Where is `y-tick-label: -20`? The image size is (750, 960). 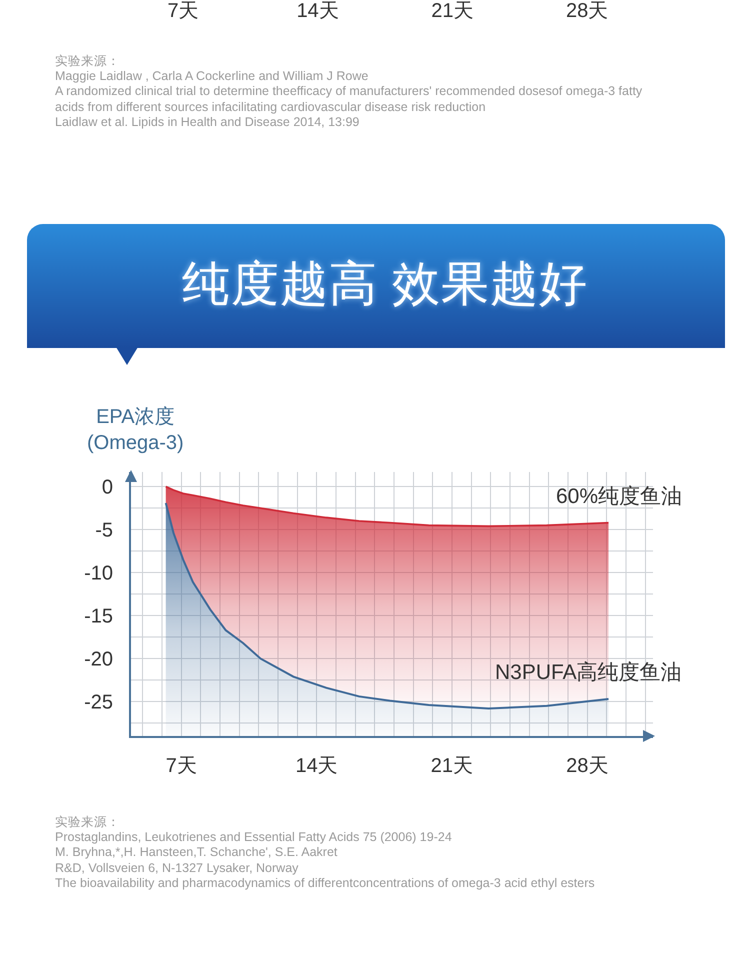
y-tick-label: -20 is located at coordinates (98, 659).